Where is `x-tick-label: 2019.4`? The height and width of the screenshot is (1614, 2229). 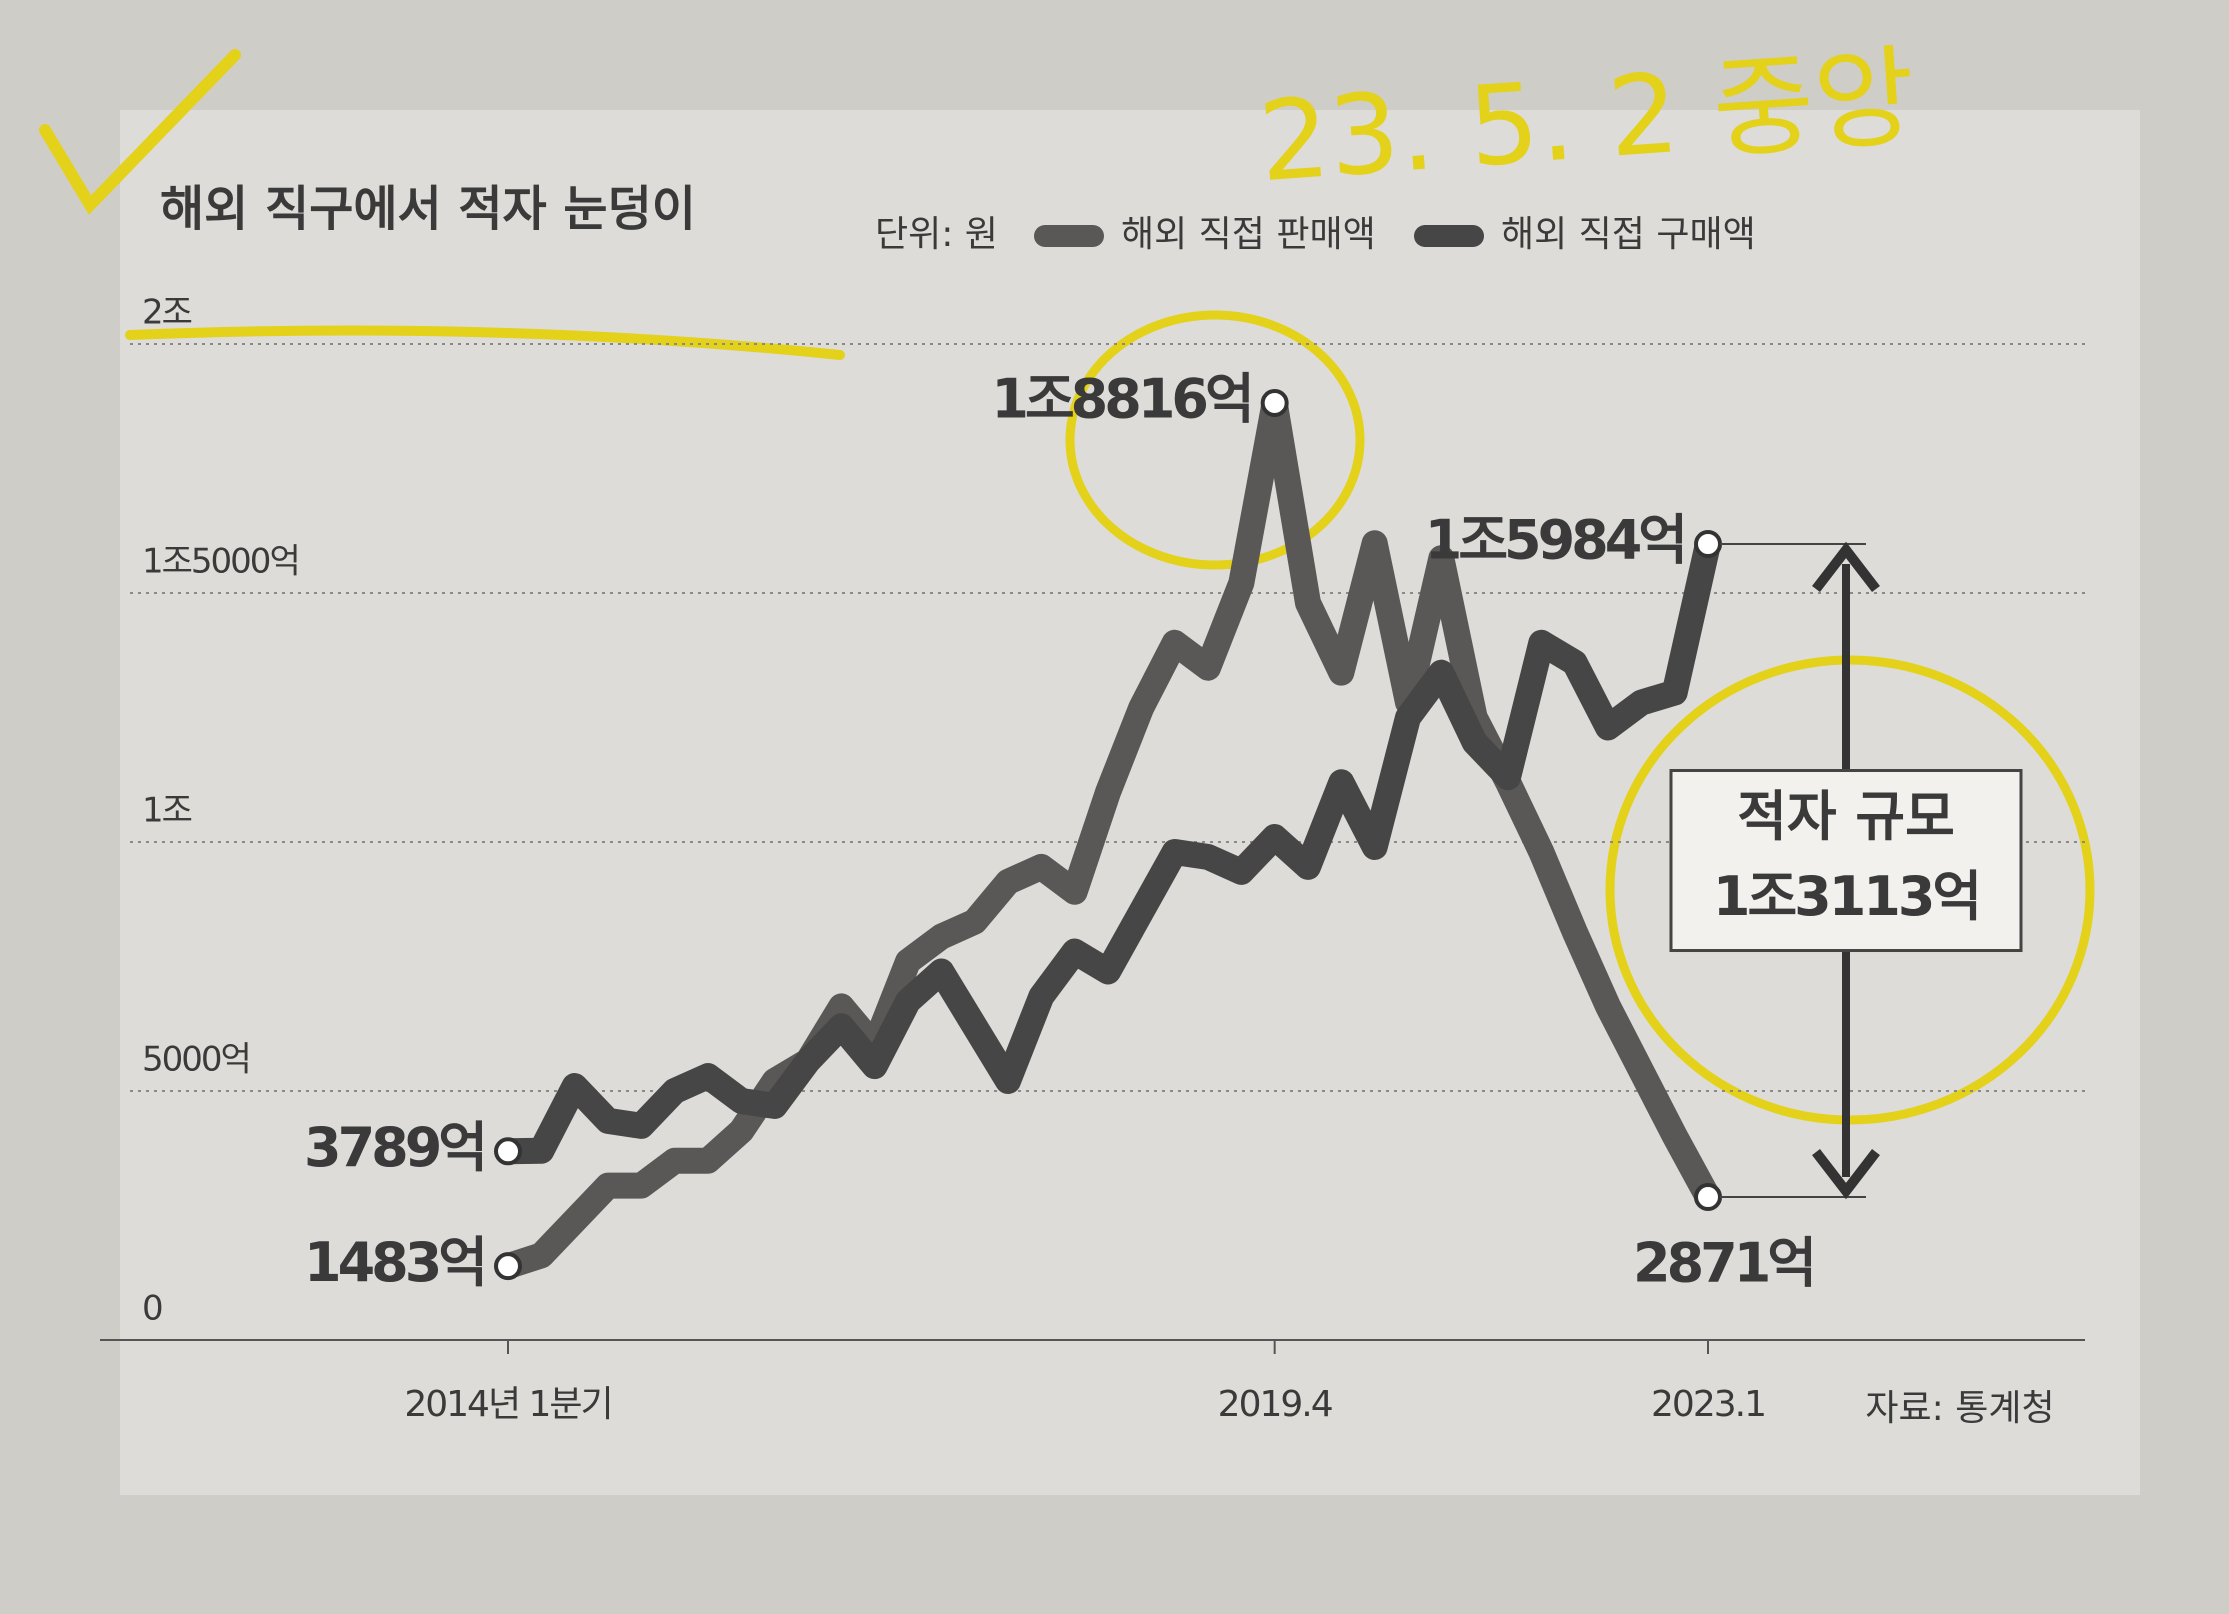
x-tick-label: 2019.4 is located at coordinates (1275, 1404).